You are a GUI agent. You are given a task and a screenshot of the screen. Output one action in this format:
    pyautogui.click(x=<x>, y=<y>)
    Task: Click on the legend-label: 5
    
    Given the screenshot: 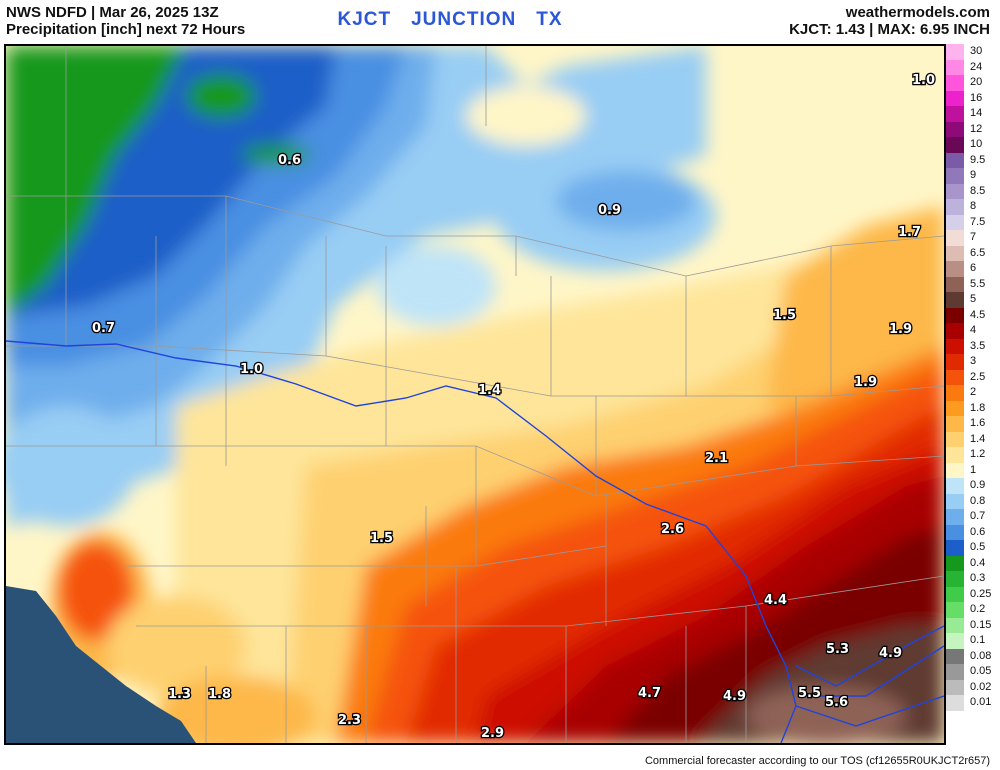 What is the action you would take?
    pyautogui.click(x=973, y=299)
    